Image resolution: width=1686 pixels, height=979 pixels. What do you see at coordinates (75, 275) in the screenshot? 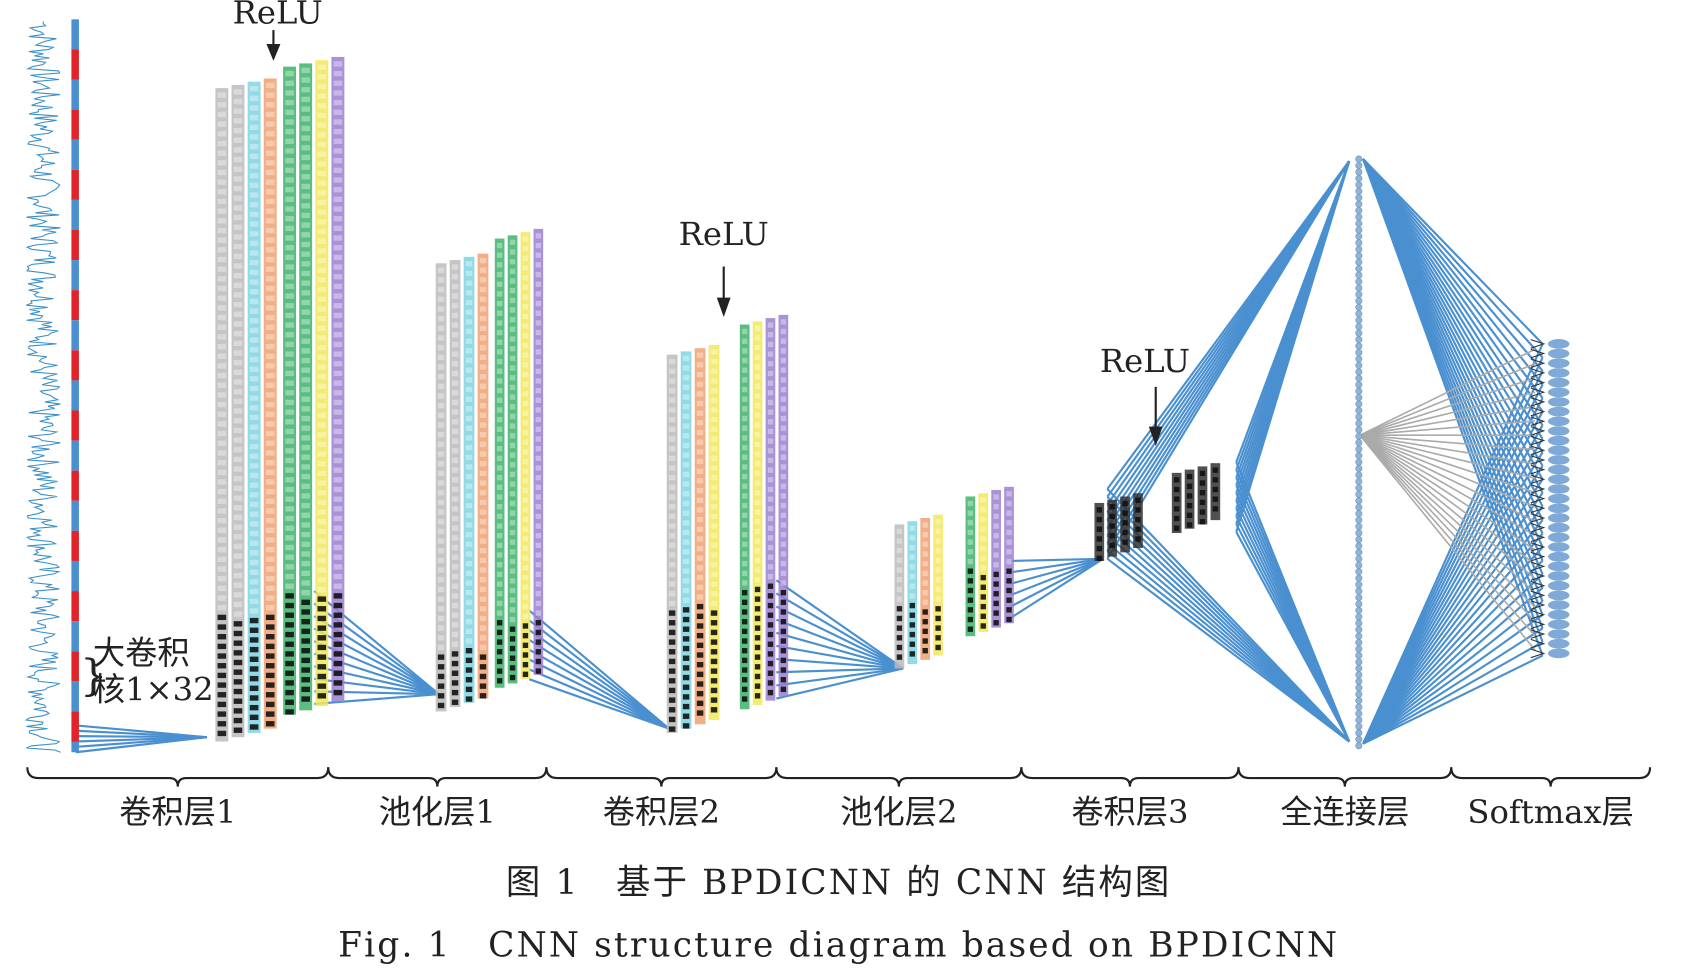
I see `input-segment` at bounding box center [75, 275].